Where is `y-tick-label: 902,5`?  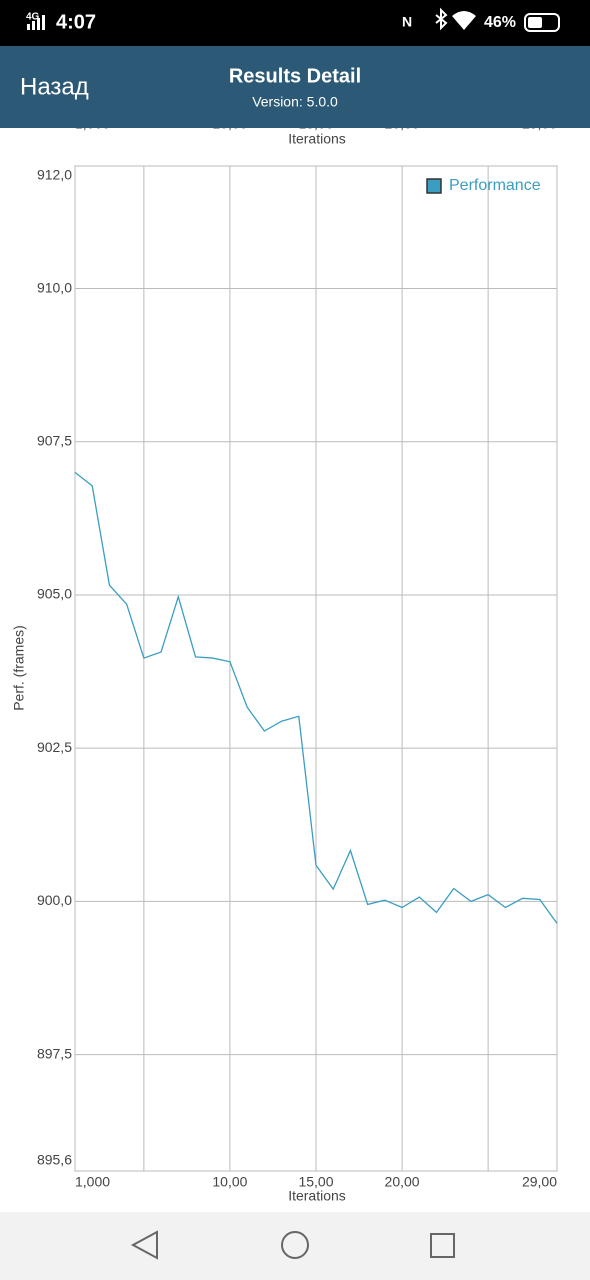 y-tick-label: 902,5 is located at coordinates (54, 747).